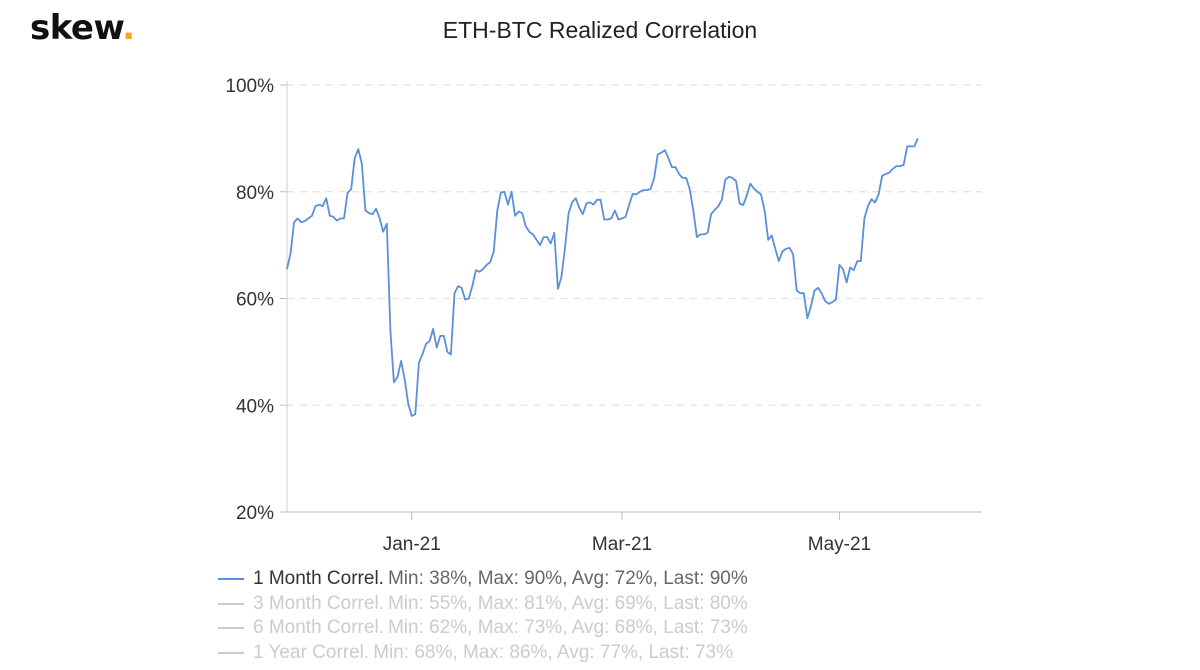 This screenshot has height=670, width=1200. I want to click on legend-series-stats: Min: 38%, Max: 90%, Avg: 72%, Last: 90%, so click(567, 579).